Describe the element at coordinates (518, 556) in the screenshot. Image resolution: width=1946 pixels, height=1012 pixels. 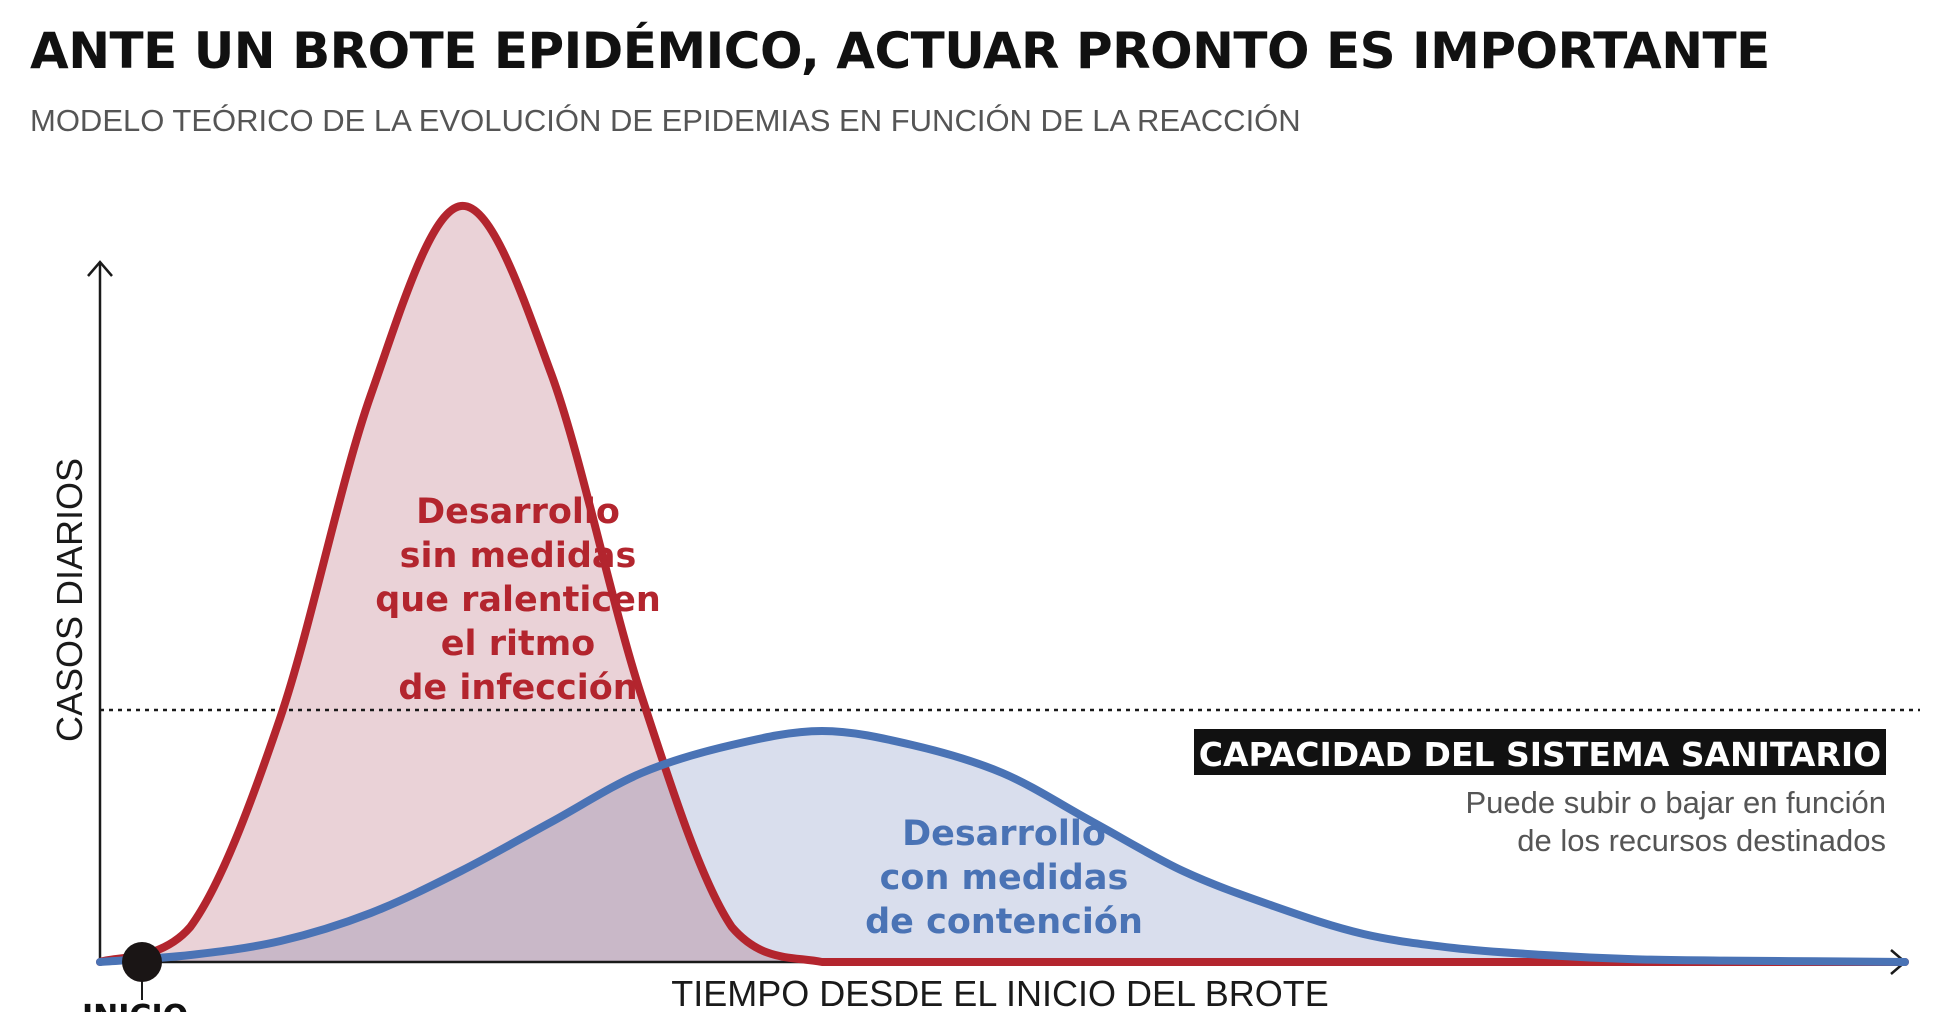
I see `red-annotation-line-2: sin medidas` at that location.